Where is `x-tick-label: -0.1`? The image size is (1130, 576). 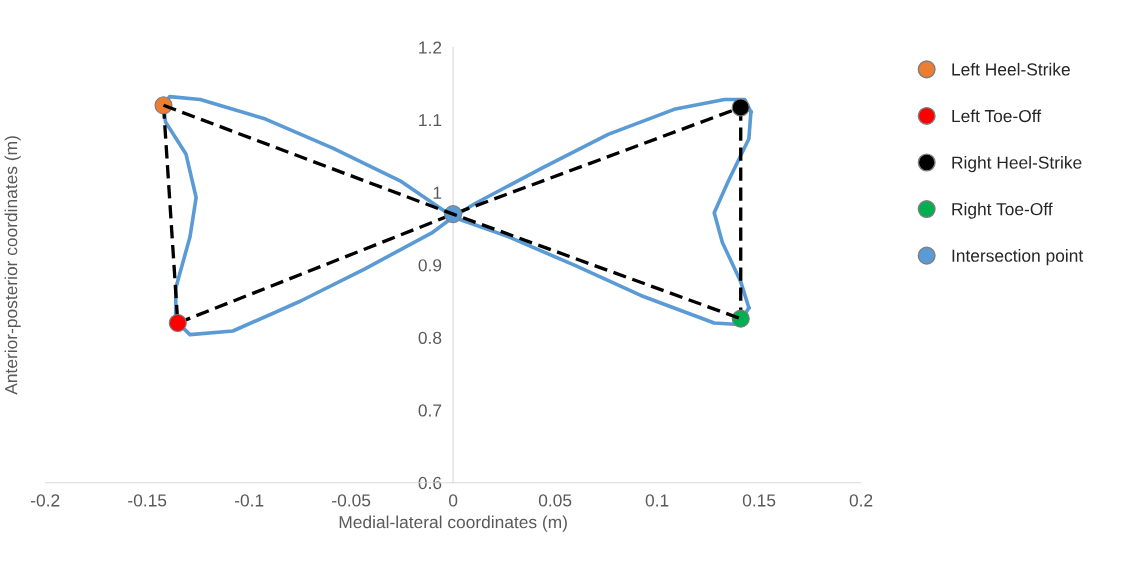
x-tick-label: -0.1 is located at coordinates (249, 500).